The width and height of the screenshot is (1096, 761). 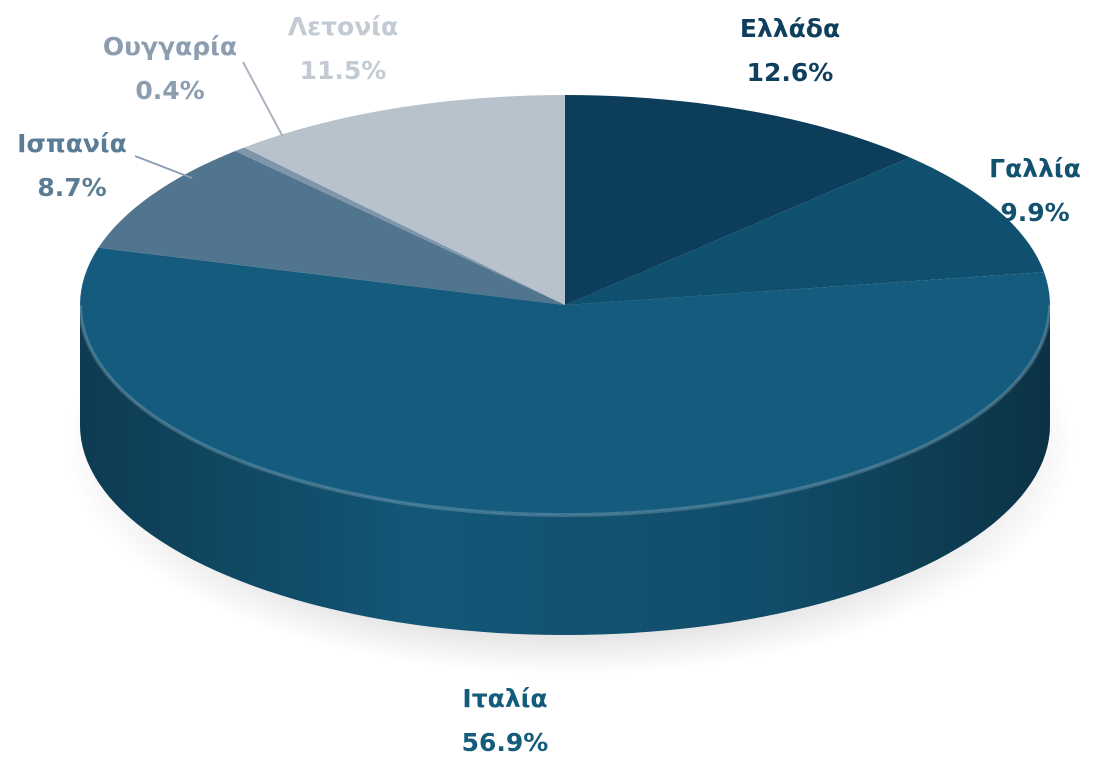 I want to click on slice-label-value: 11.5%, so click(x=343, y=70).